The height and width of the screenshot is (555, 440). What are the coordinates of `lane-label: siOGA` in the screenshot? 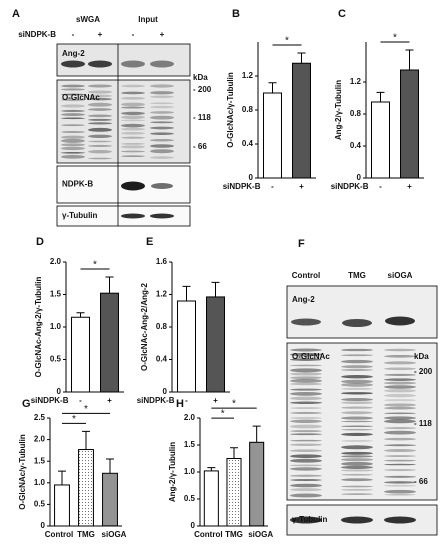 It's located at (400, 275).